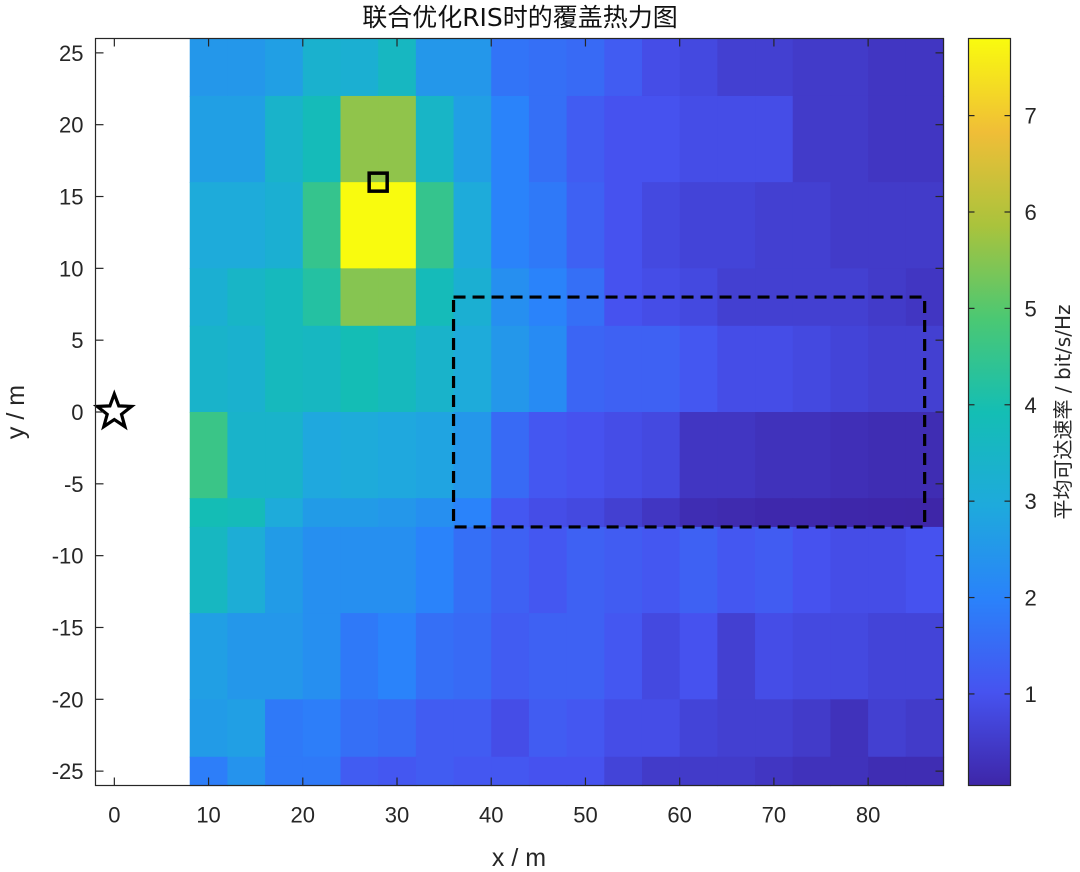 The width and height of the screenshot is (1080, 872). I want to click on colorbar-label: 平均可达速率 / bit/s/Hz, so click(1063, 412).